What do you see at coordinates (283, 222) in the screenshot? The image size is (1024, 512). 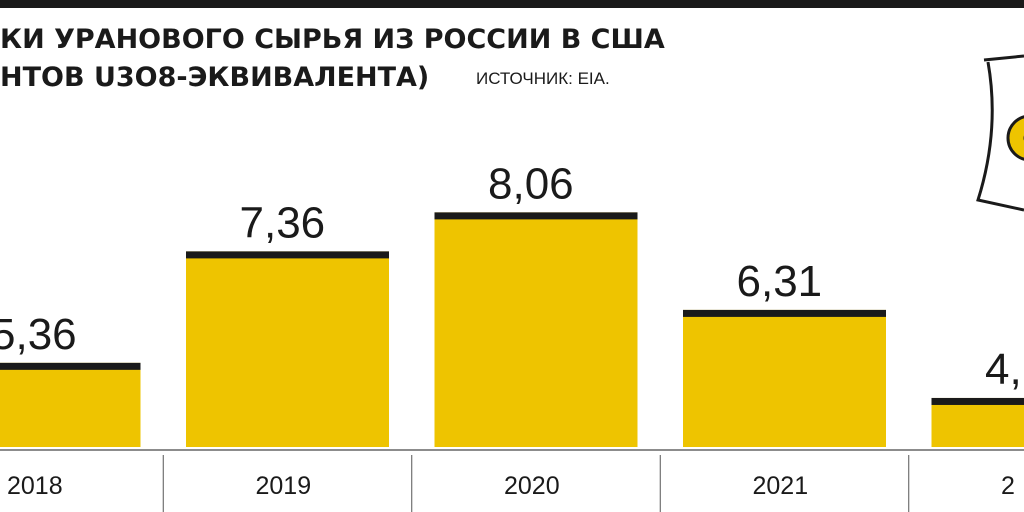 I see `value-label: 7,36` at bounding box center [283, 222].